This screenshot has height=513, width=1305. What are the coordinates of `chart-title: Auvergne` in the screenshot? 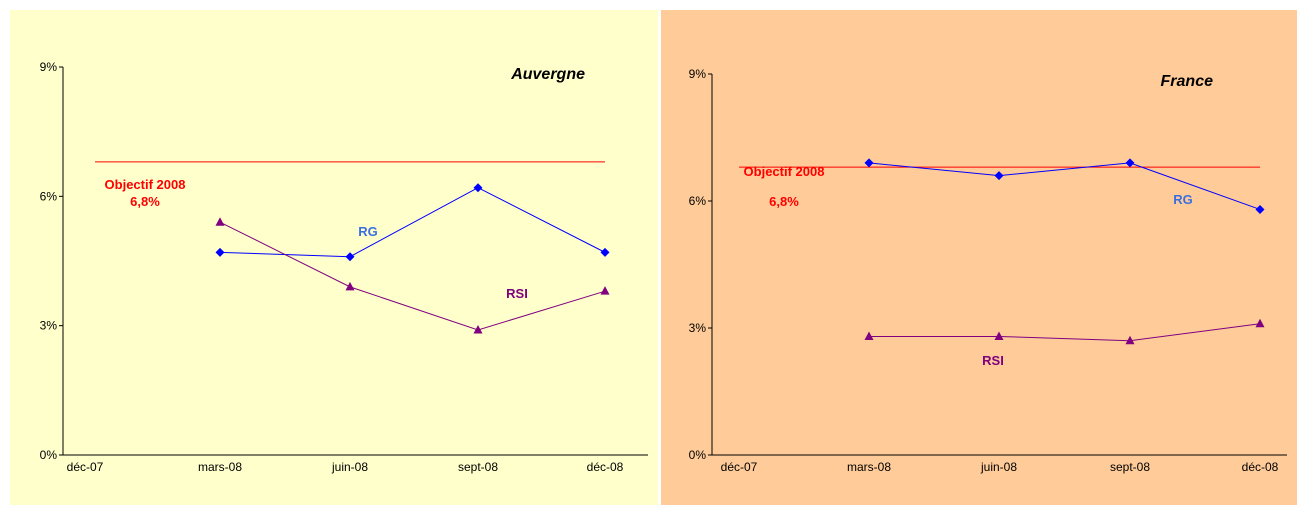 It's located at (547, 74).